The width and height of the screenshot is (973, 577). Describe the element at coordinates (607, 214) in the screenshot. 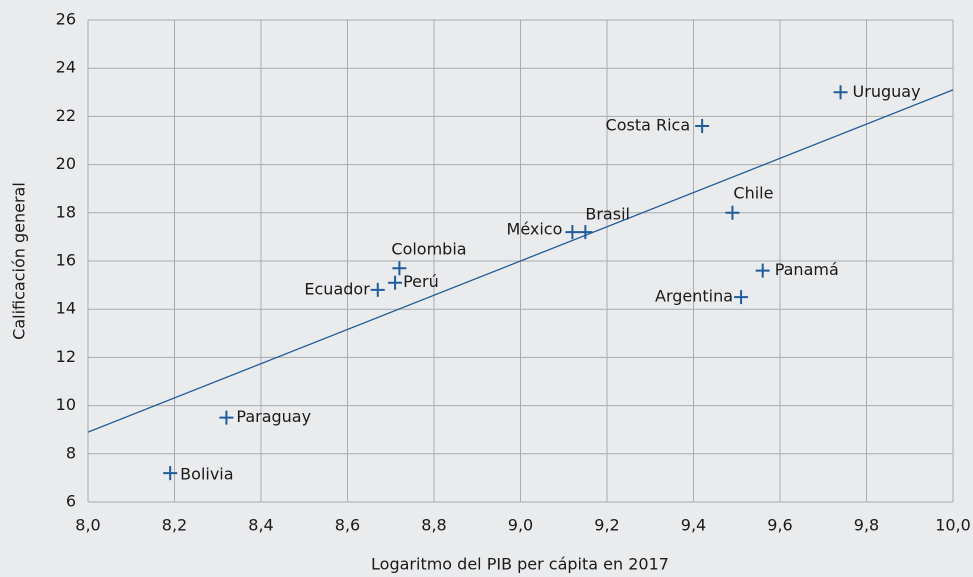

I see `point-label: Brasil` at that location.